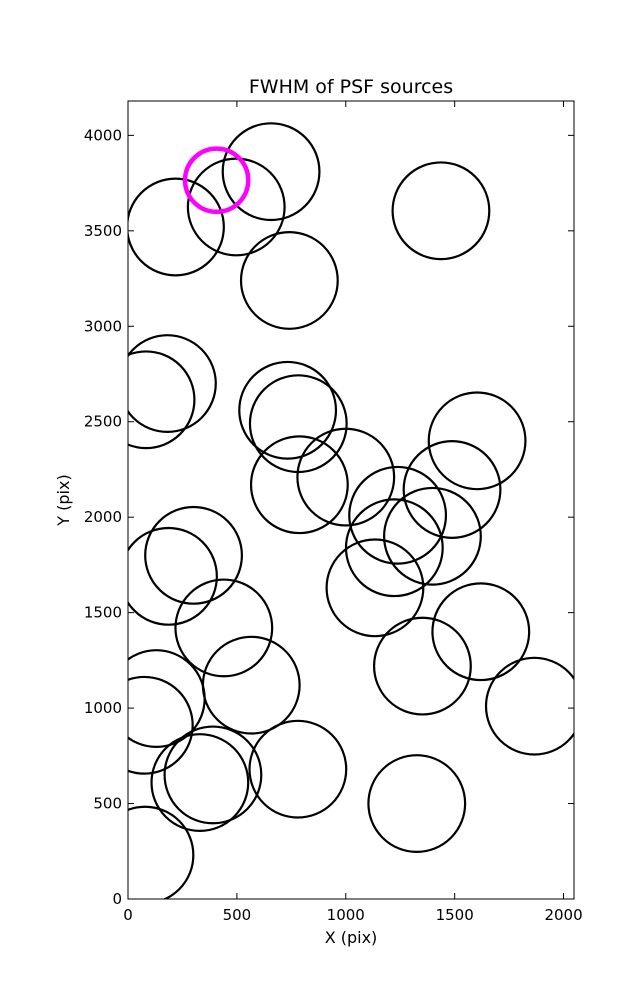  I want to click on x-tick-label: 500, so click(237, 915).